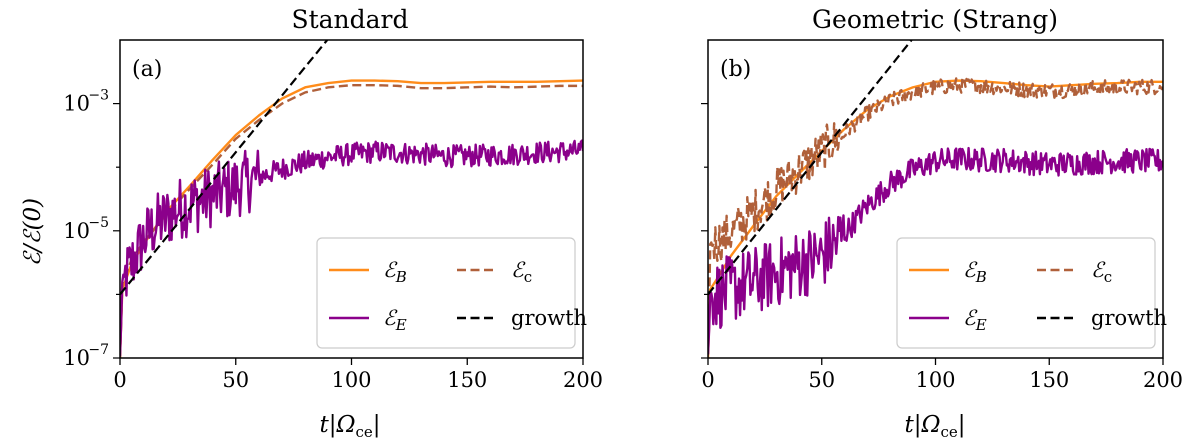 The height and width of the screenshot is (445, 1194). Describe the element at coordinates (98, 350) in the screenshot. I see `y-tick-exponent: −7` at that location.